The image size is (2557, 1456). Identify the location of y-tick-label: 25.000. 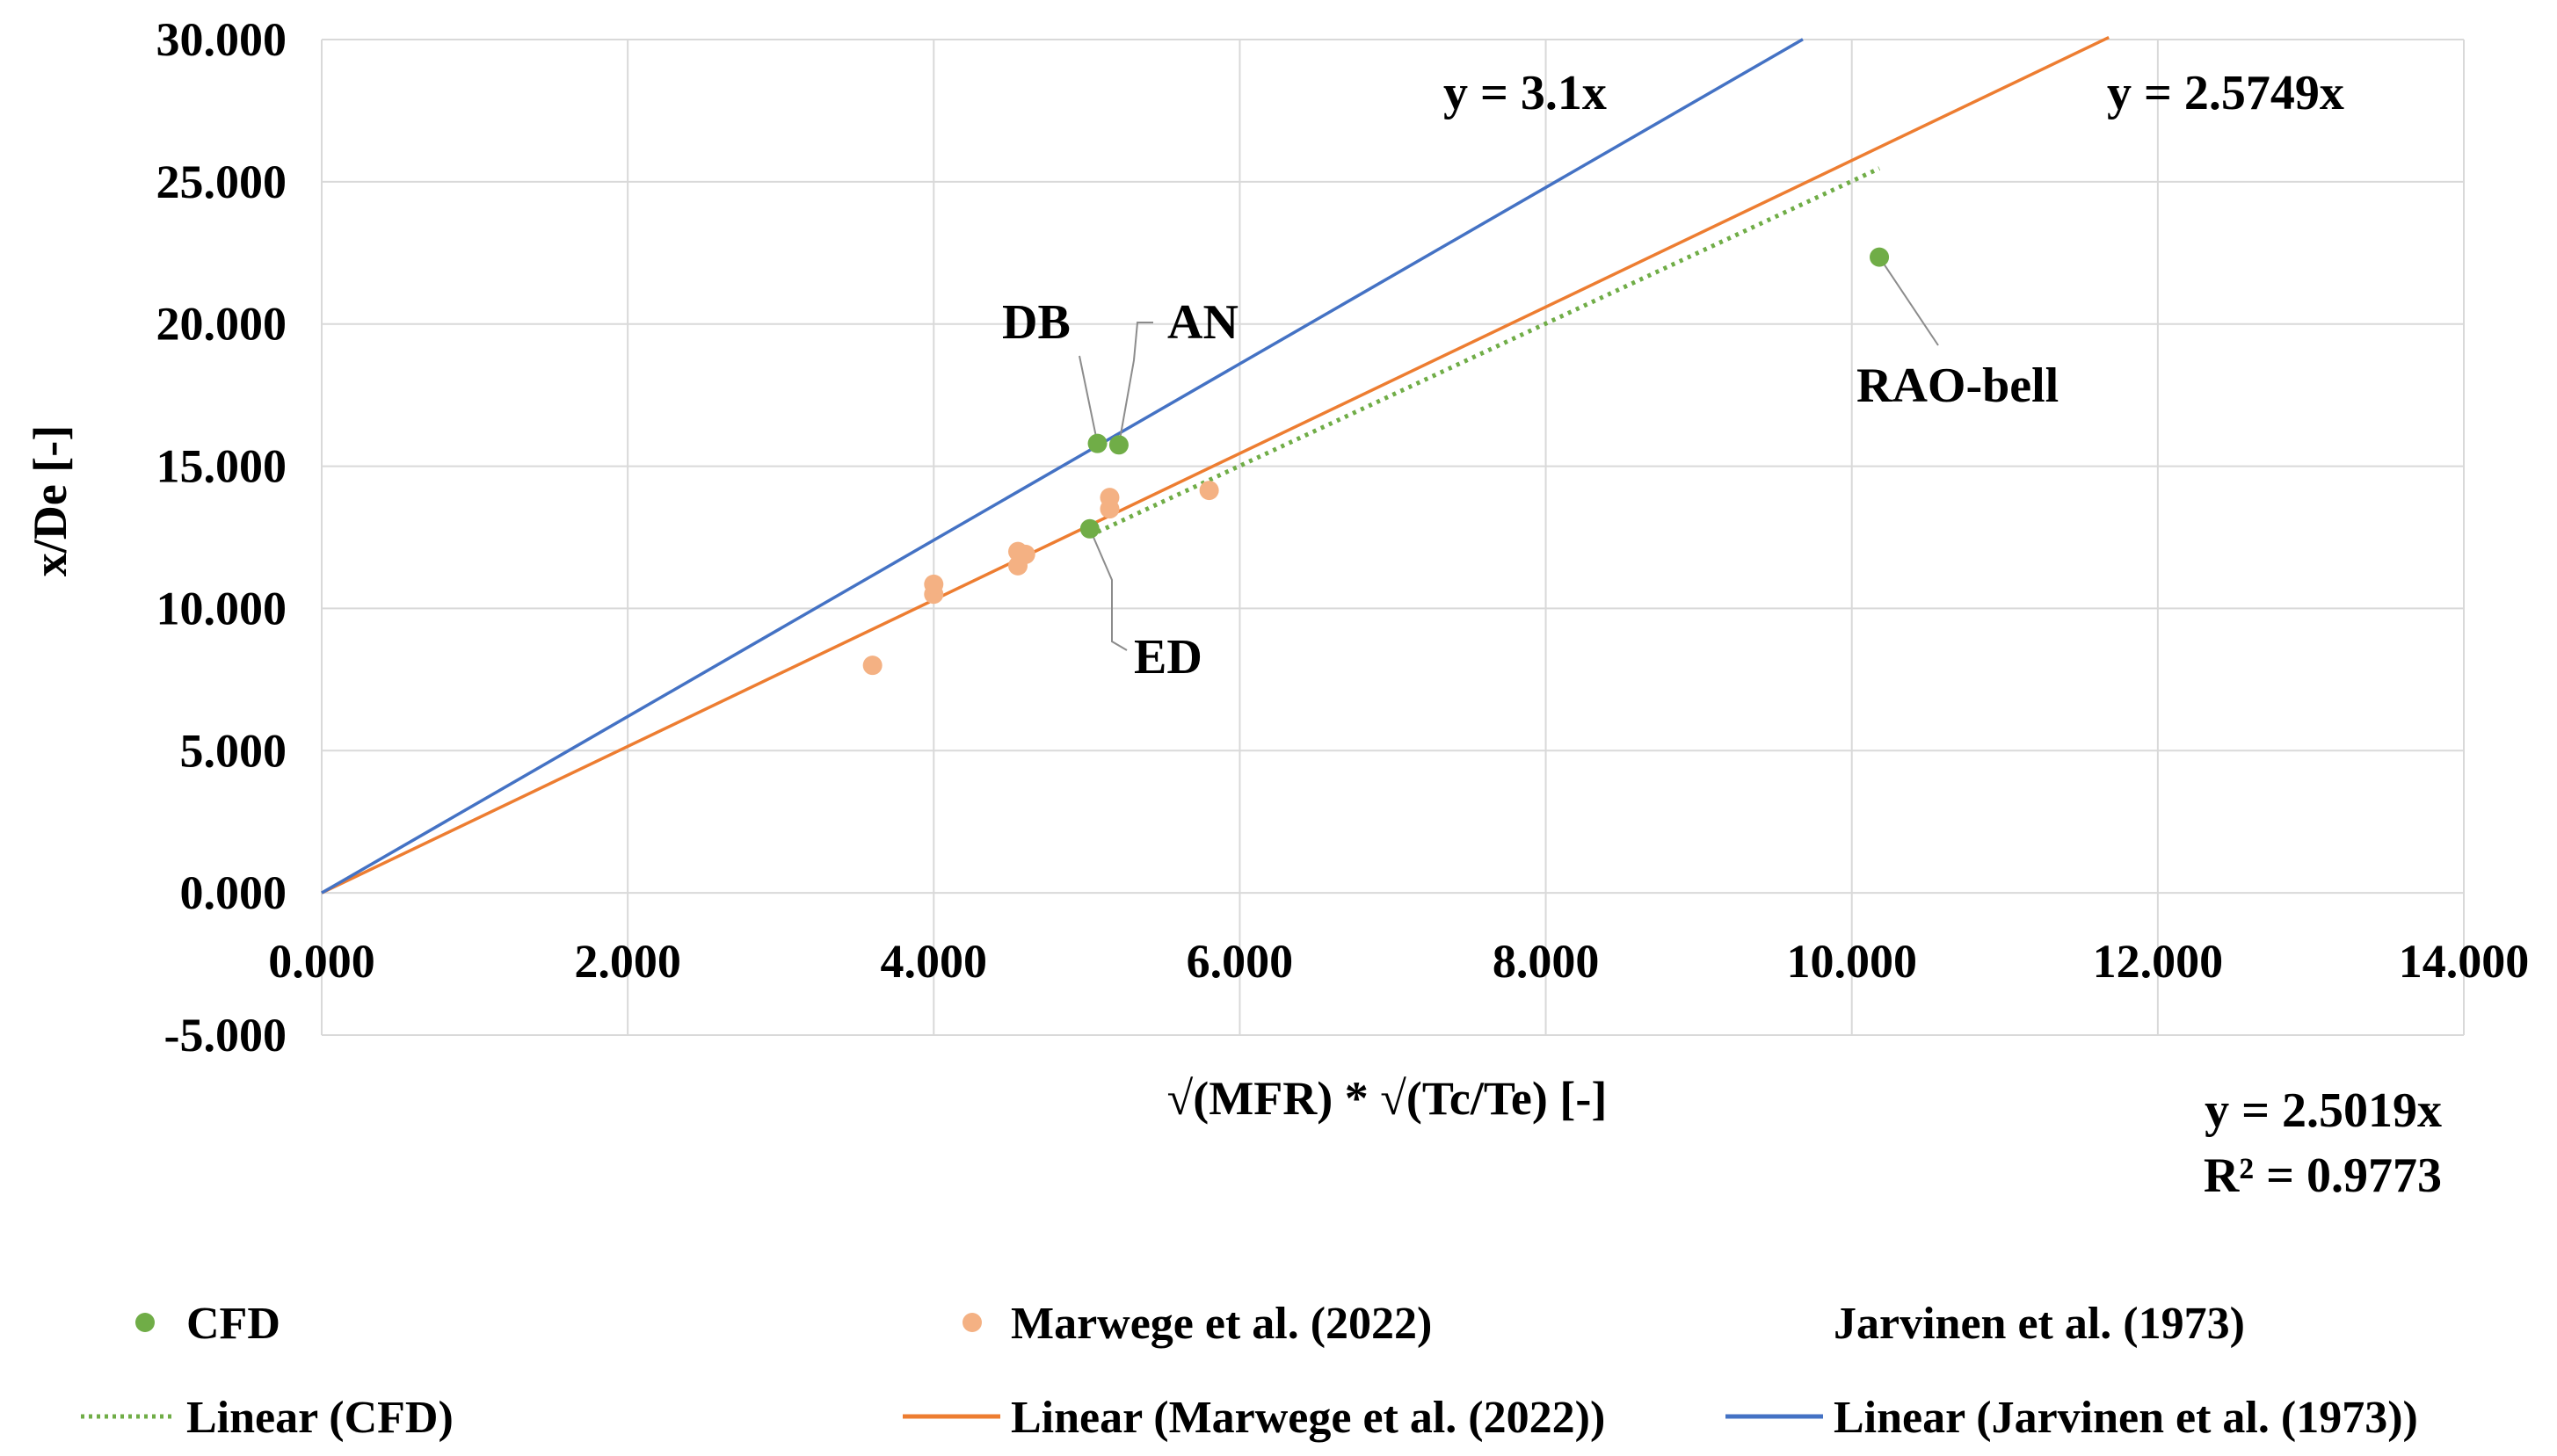
(221, 182).